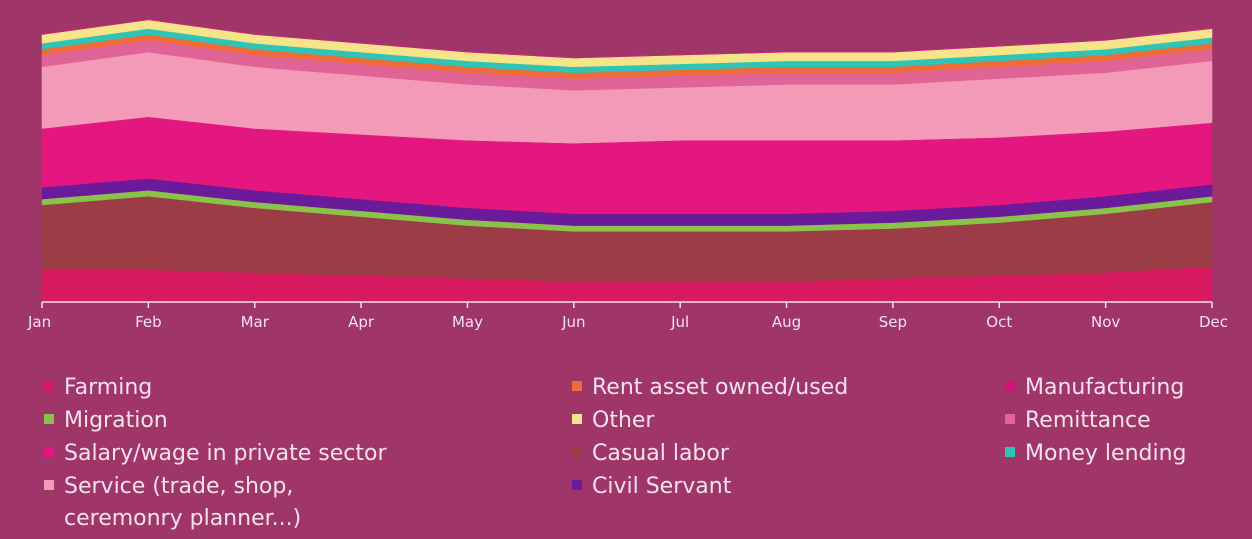 Image resolution: width=1252 pixels, height=539 pixels. I want to click on legend-label: Casual labor, so click(660, 453).